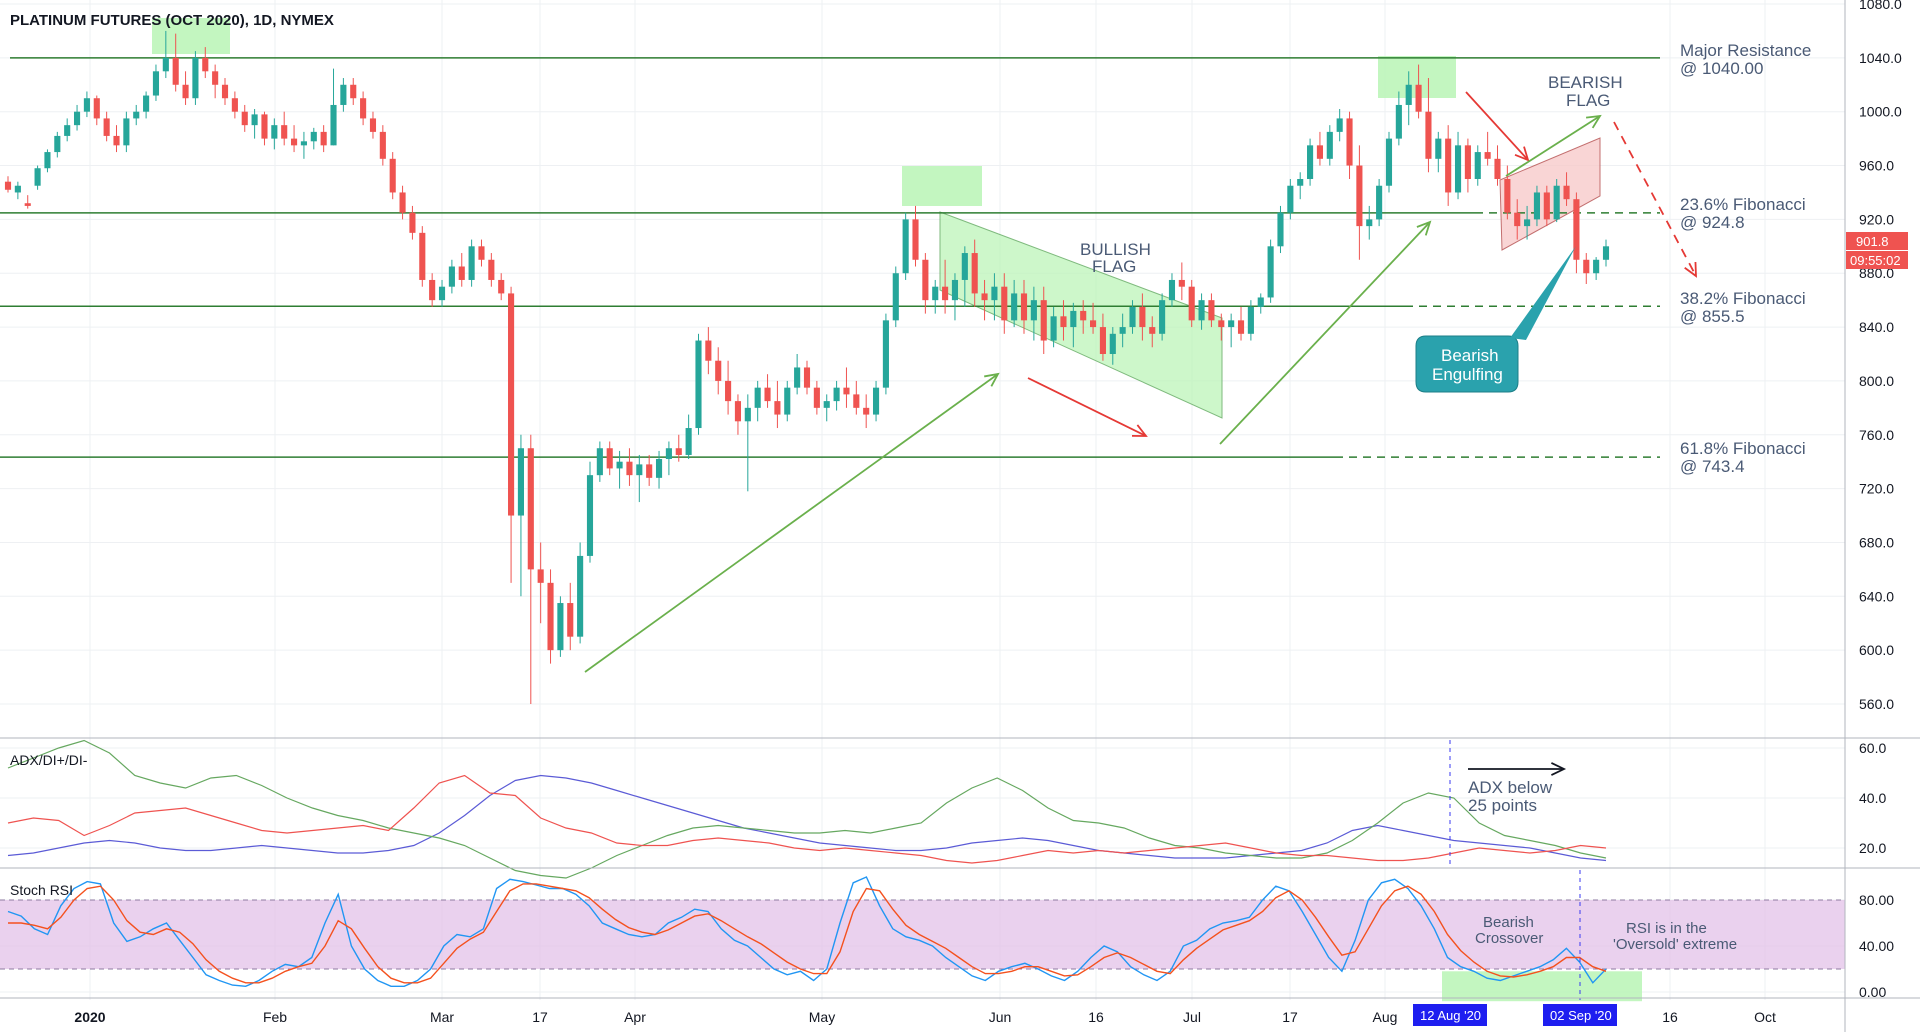 This screenshot has width=1920, height=1032. I want to click on bearish-engulfing-label-2: Engulfing, so click(1467, 374).